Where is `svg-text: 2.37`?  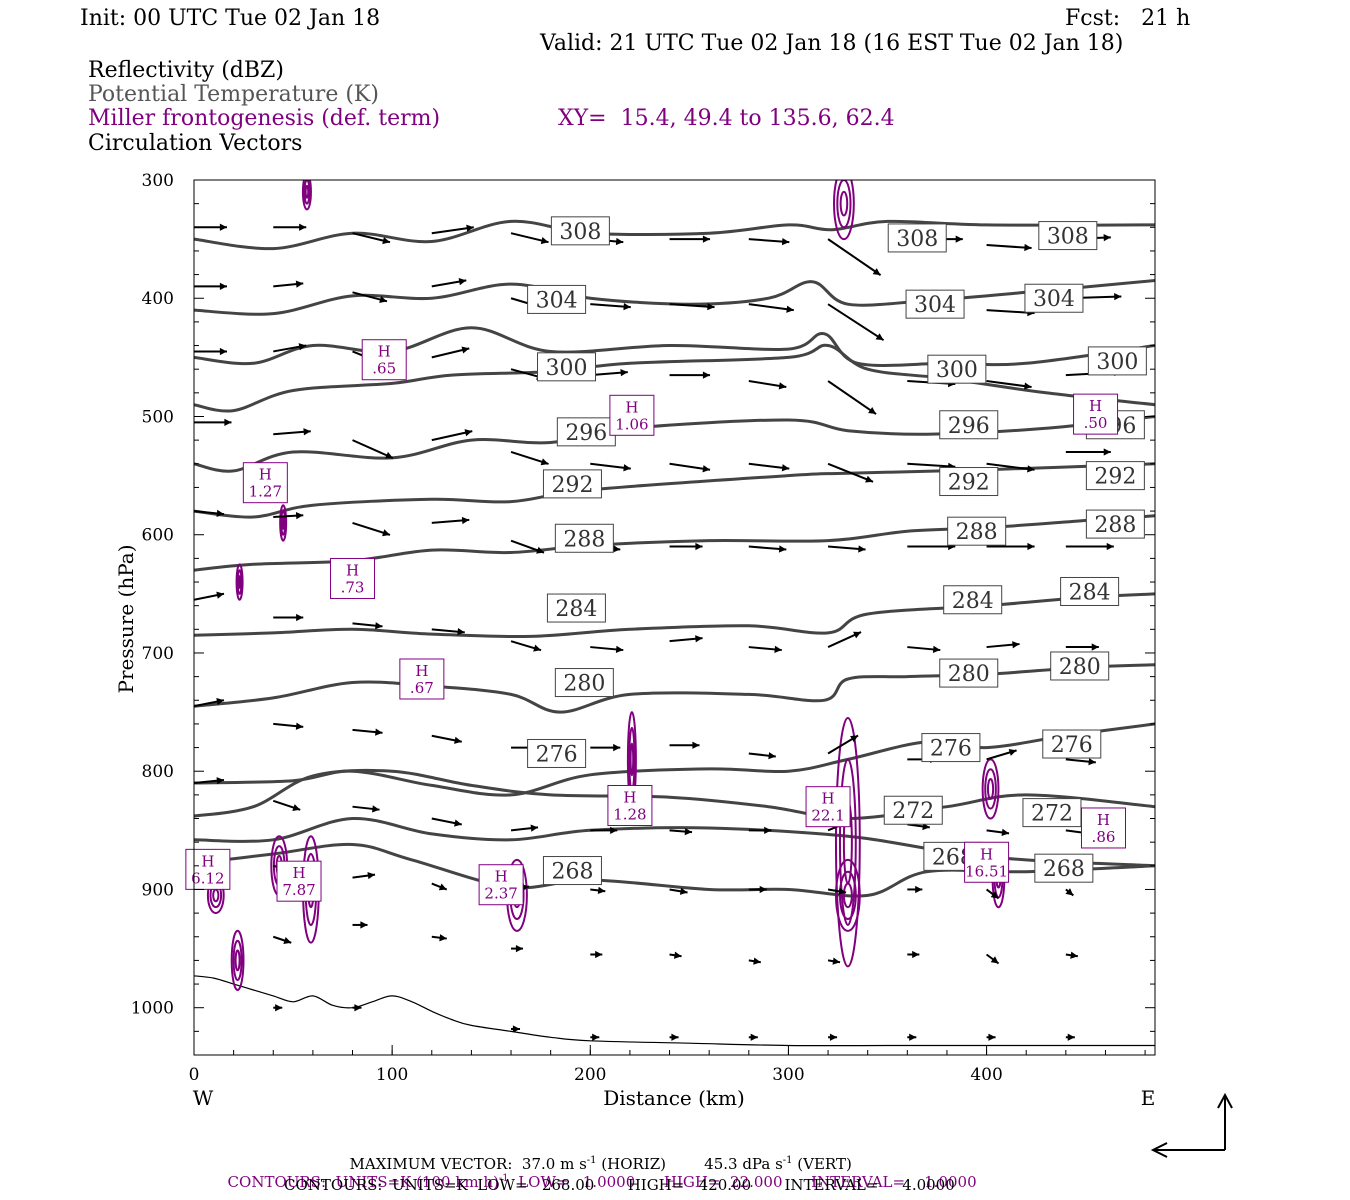 svg-text: 2.37 is located at coordinates (500, 894).